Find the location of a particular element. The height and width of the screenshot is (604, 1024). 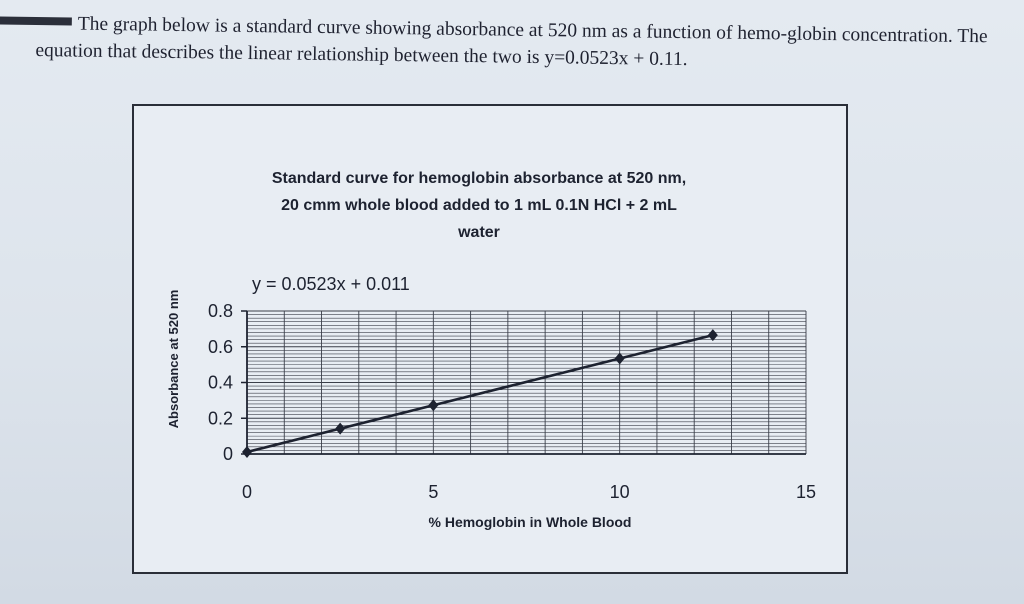

chart-axes is located at coordinates (523, 382).